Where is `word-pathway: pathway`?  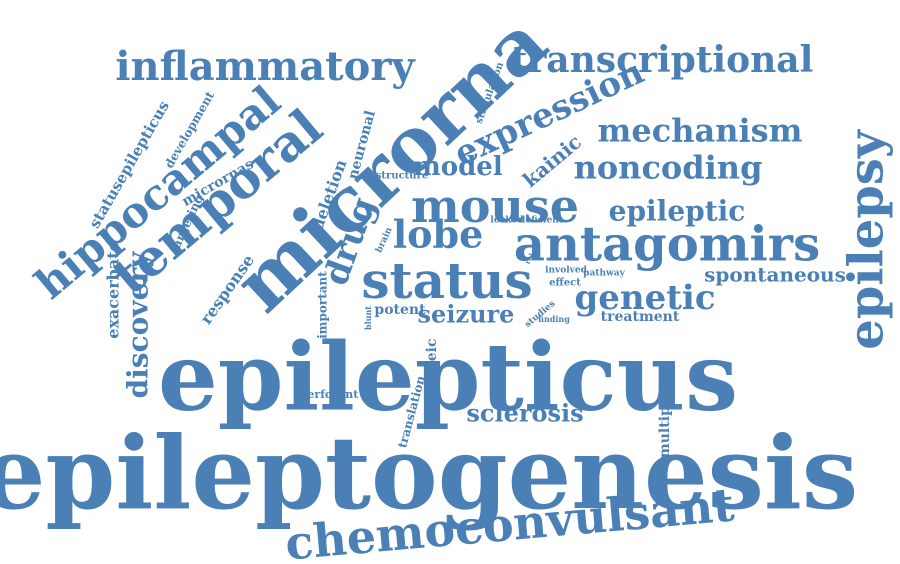 word-pathway: pathway is located at coordinates (604, 274).